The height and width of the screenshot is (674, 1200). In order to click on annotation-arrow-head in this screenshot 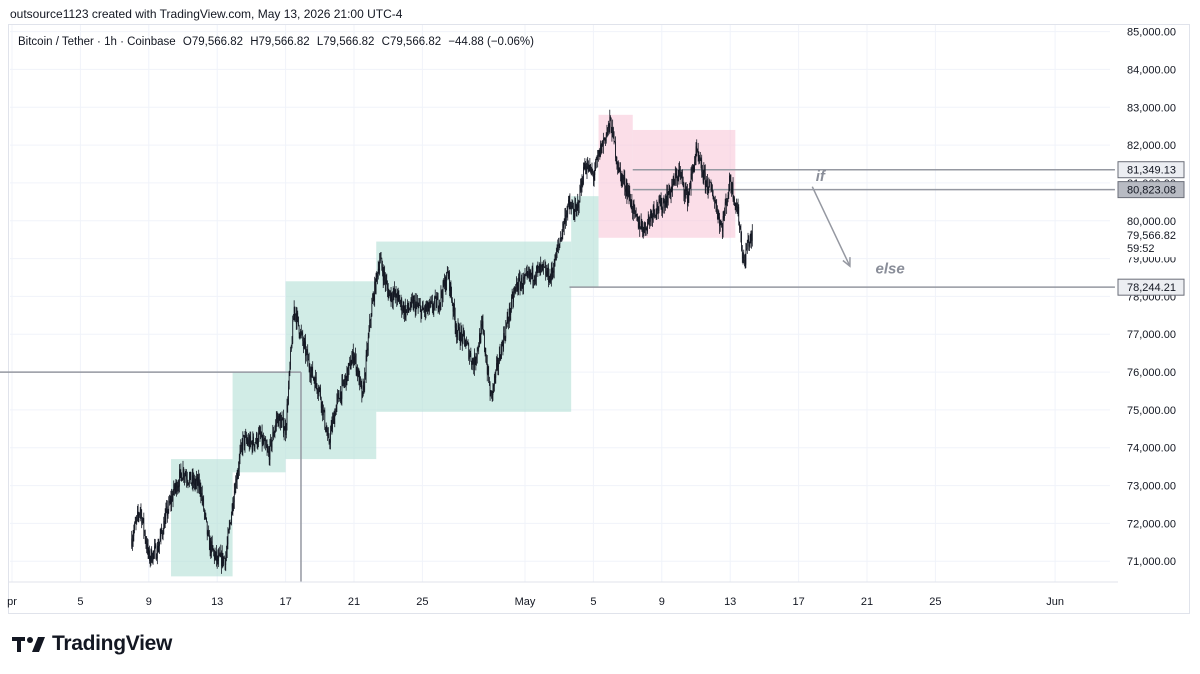, I will do `click(846, 262)`.